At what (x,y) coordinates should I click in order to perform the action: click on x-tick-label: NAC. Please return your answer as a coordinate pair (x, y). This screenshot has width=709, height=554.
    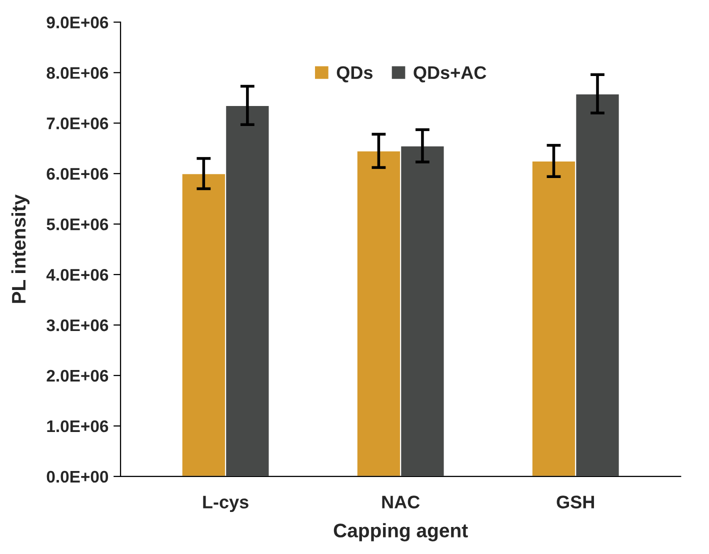
    Looking at the image, I should click on (401, 502).